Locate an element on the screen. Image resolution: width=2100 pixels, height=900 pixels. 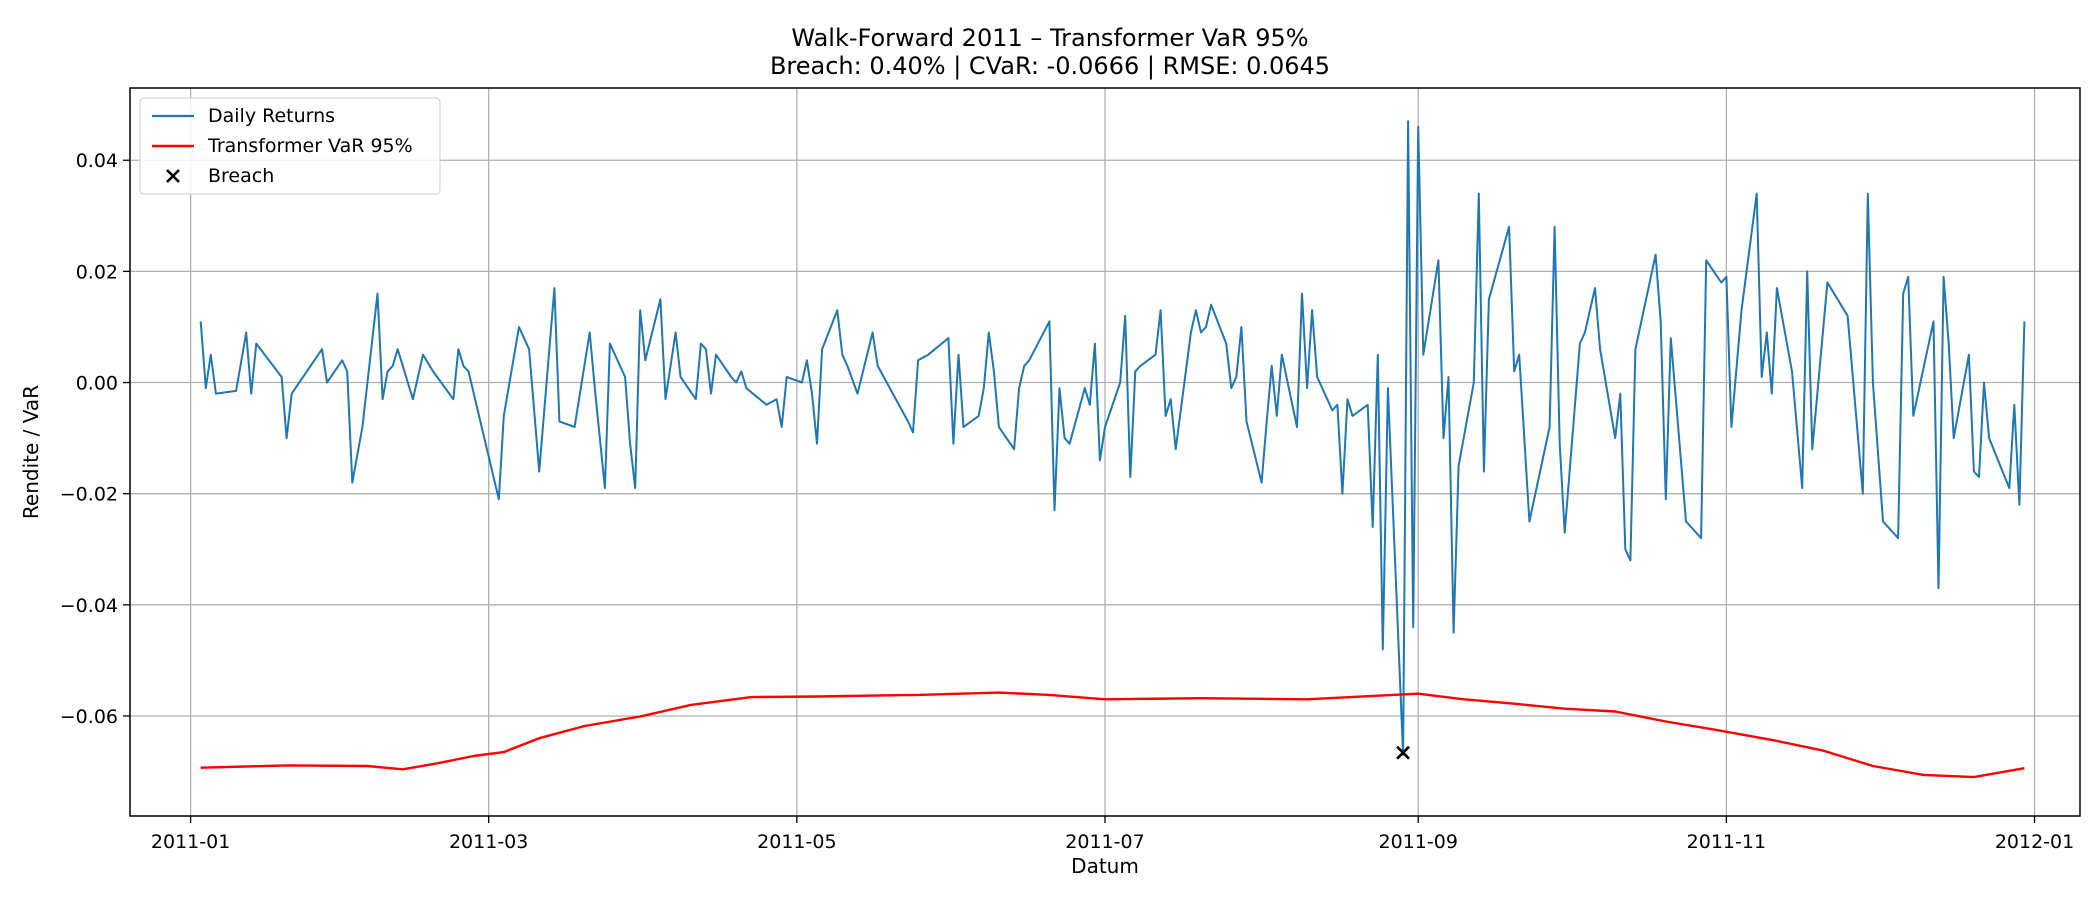
y-axis-label: Rendite / VaR is located at coordinates (31, 452).